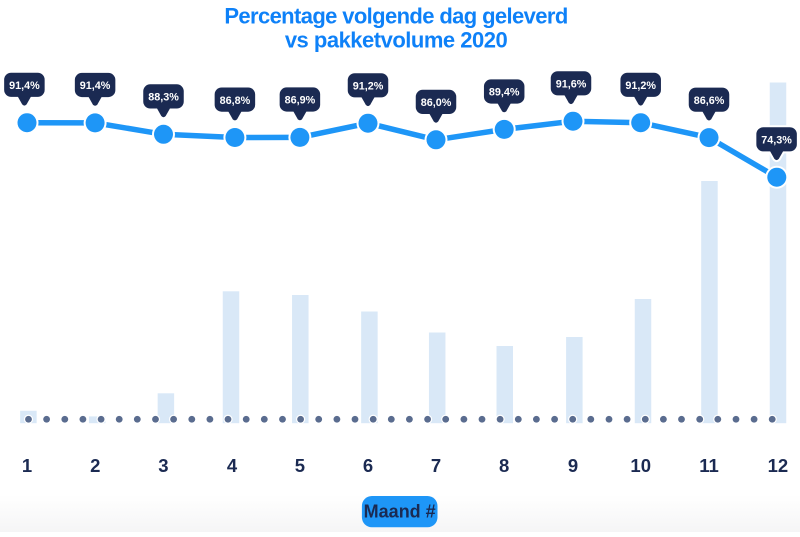 The image size is (800, 537). What do you see at coordinates (709, 465) in the screenshot?
I see `svg-text: 11` at bounding box center [709, 465].